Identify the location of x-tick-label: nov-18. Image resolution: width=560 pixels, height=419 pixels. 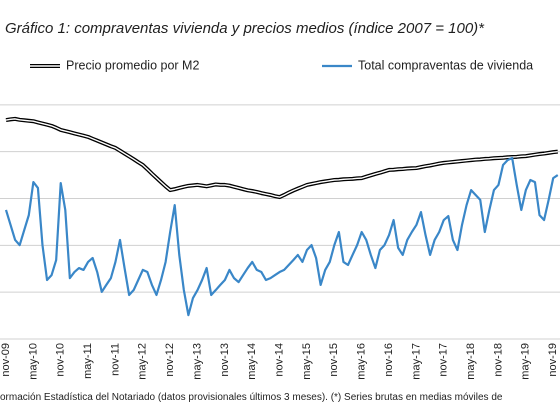
(498, 360).